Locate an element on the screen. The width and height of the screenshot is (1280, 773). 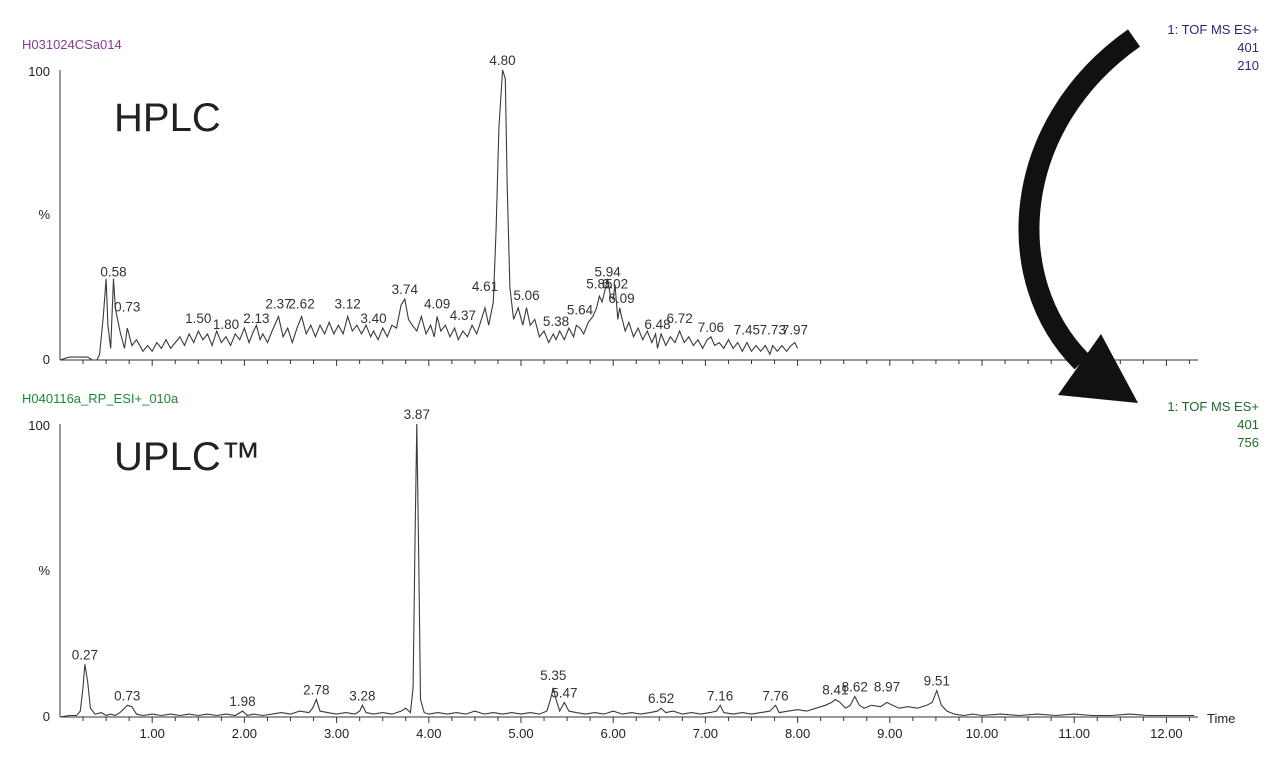
hplc-peak-label: 0.73 is located at coordinates (127, 307).